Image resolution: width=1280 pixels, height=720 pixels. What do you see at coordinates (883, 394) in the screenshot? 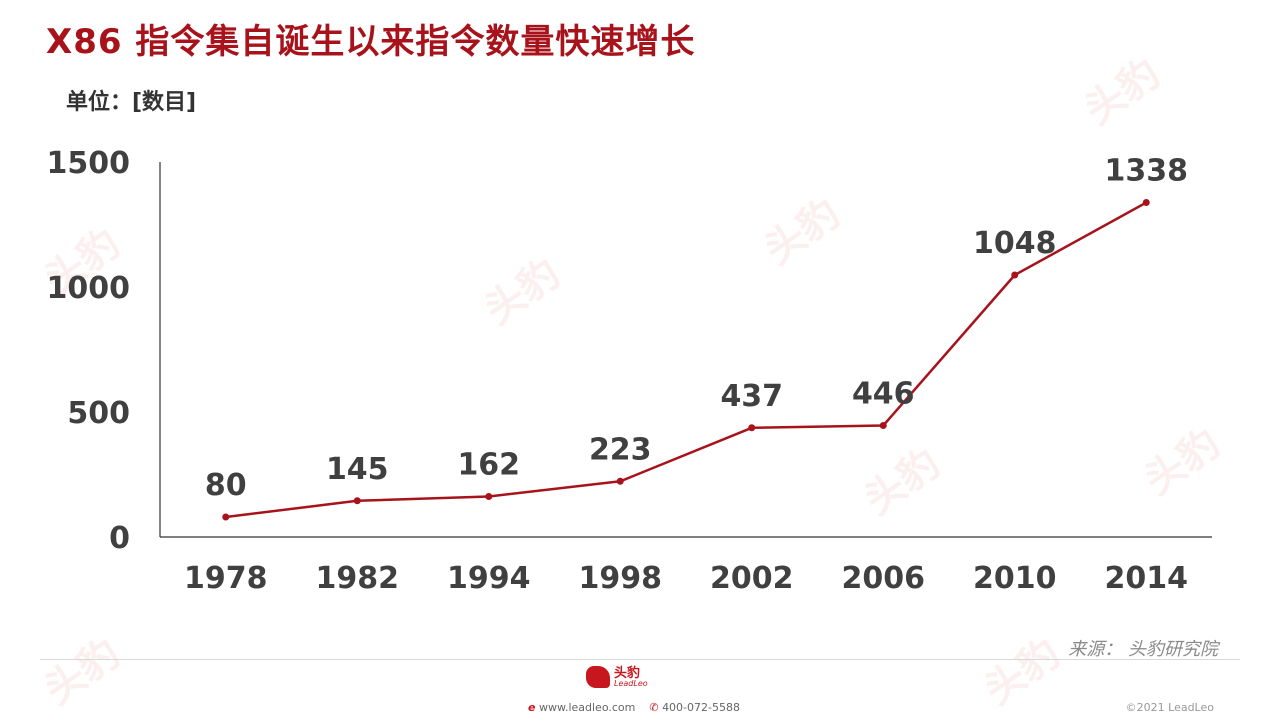
I see `data-label: 446` at bounding box center [883, 394].